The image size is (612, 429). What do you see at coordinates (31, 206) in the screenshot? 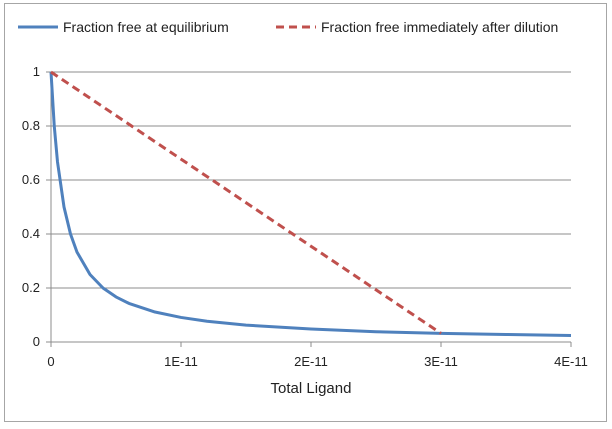
I see `y-tick-labels: 0 0.2 0.4 0.6 0.8 1` at bounding box center [31, 206].